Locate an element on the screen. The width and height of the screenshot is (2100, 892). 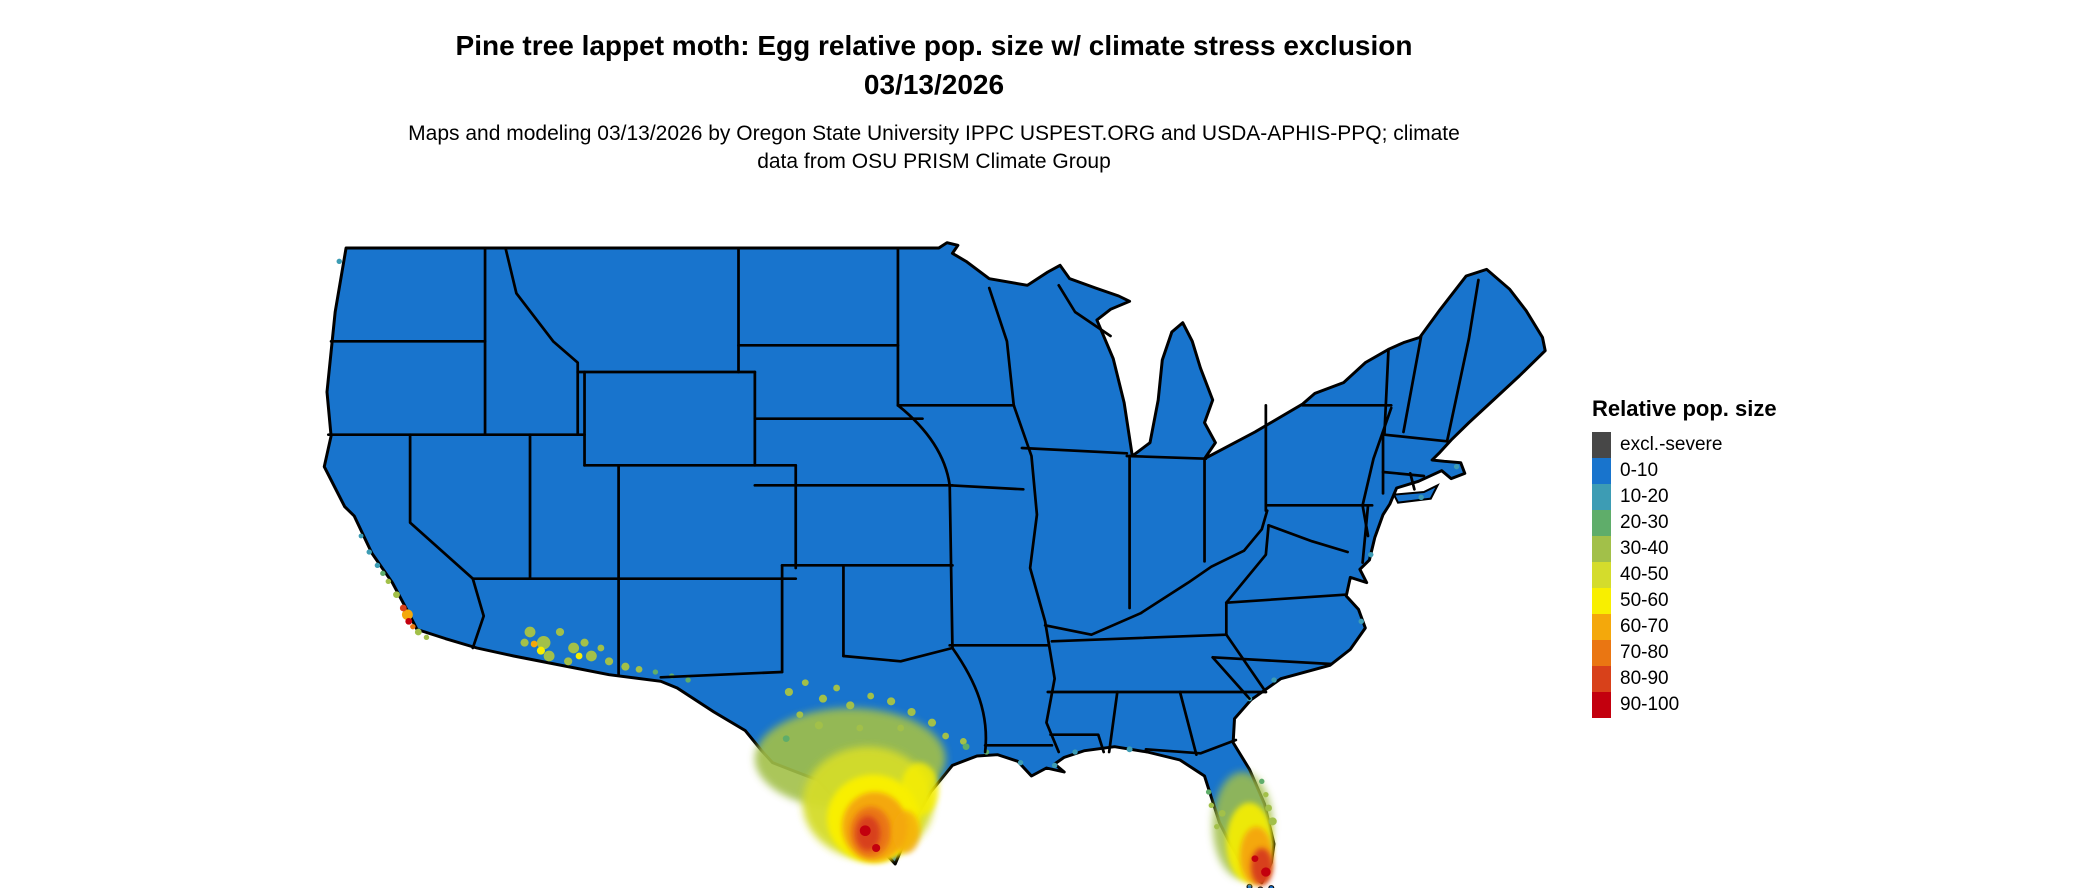
hotspot-socal is located at coordinates (394, 586).